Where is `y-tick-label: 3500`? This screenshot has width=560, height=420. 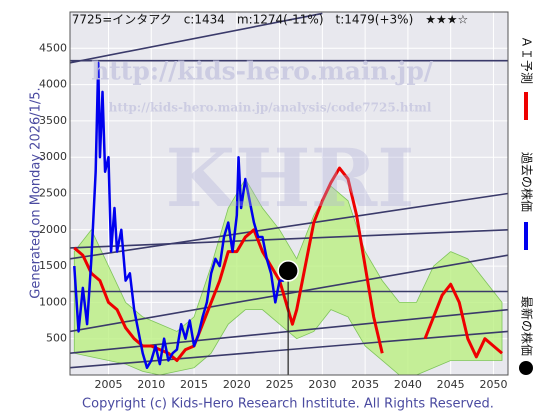 y-tick-label: 3500 is located at coordinates (53, 120).